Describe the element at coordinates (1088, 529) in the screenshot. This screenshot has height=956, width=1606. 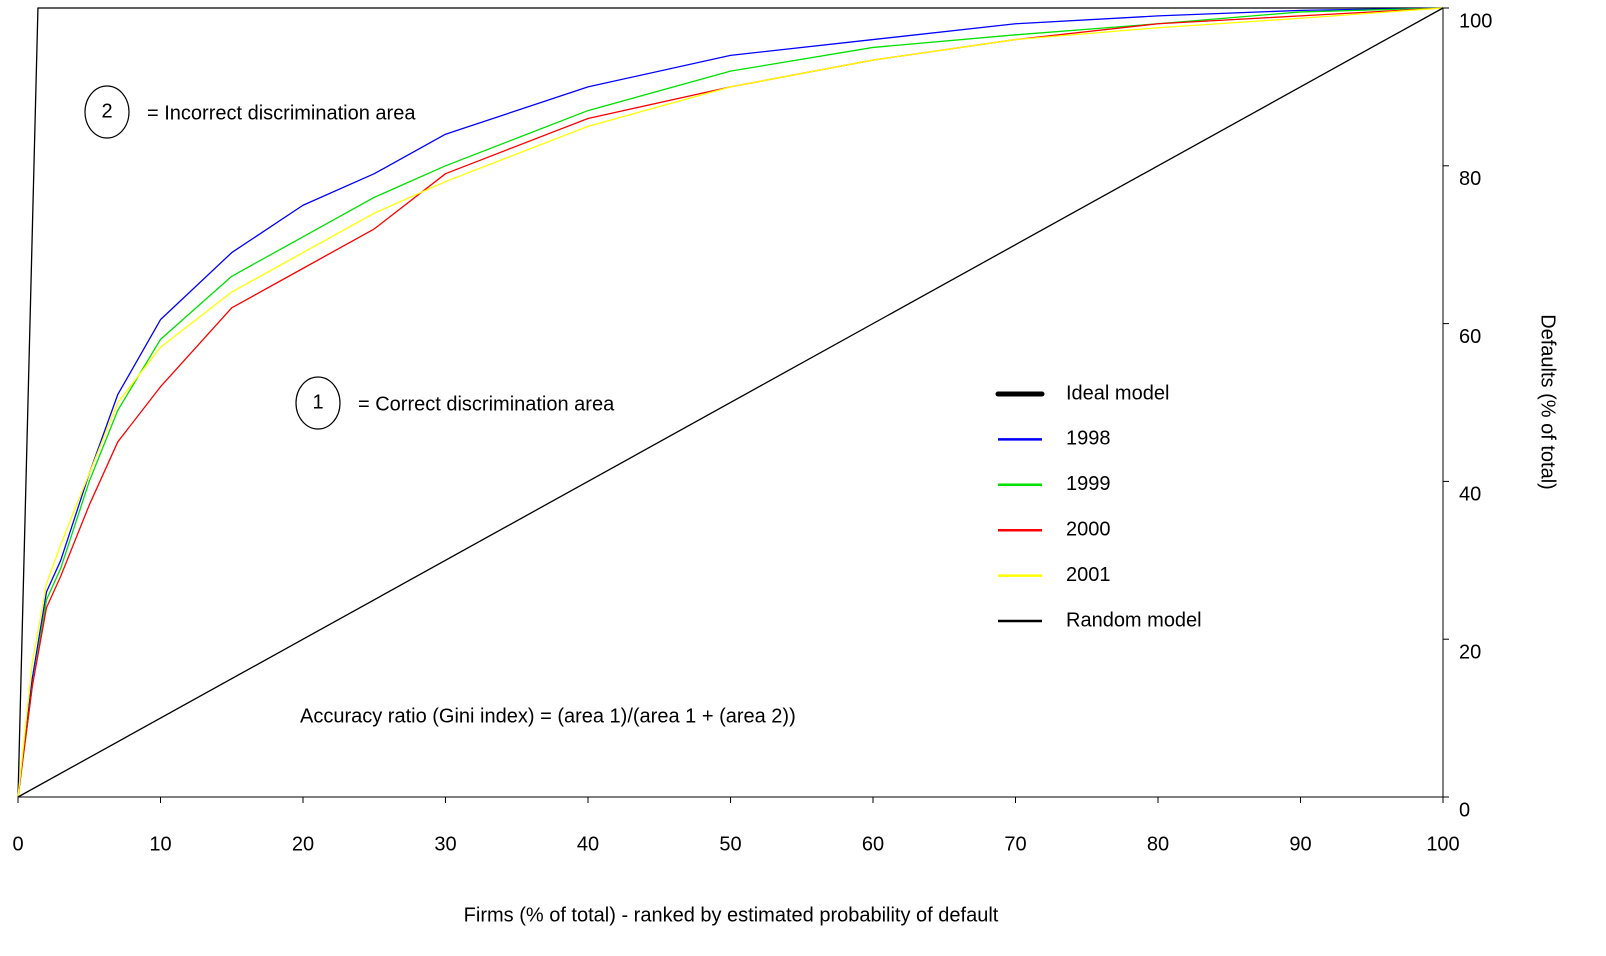
I see `legend-label: 2000` at that location.